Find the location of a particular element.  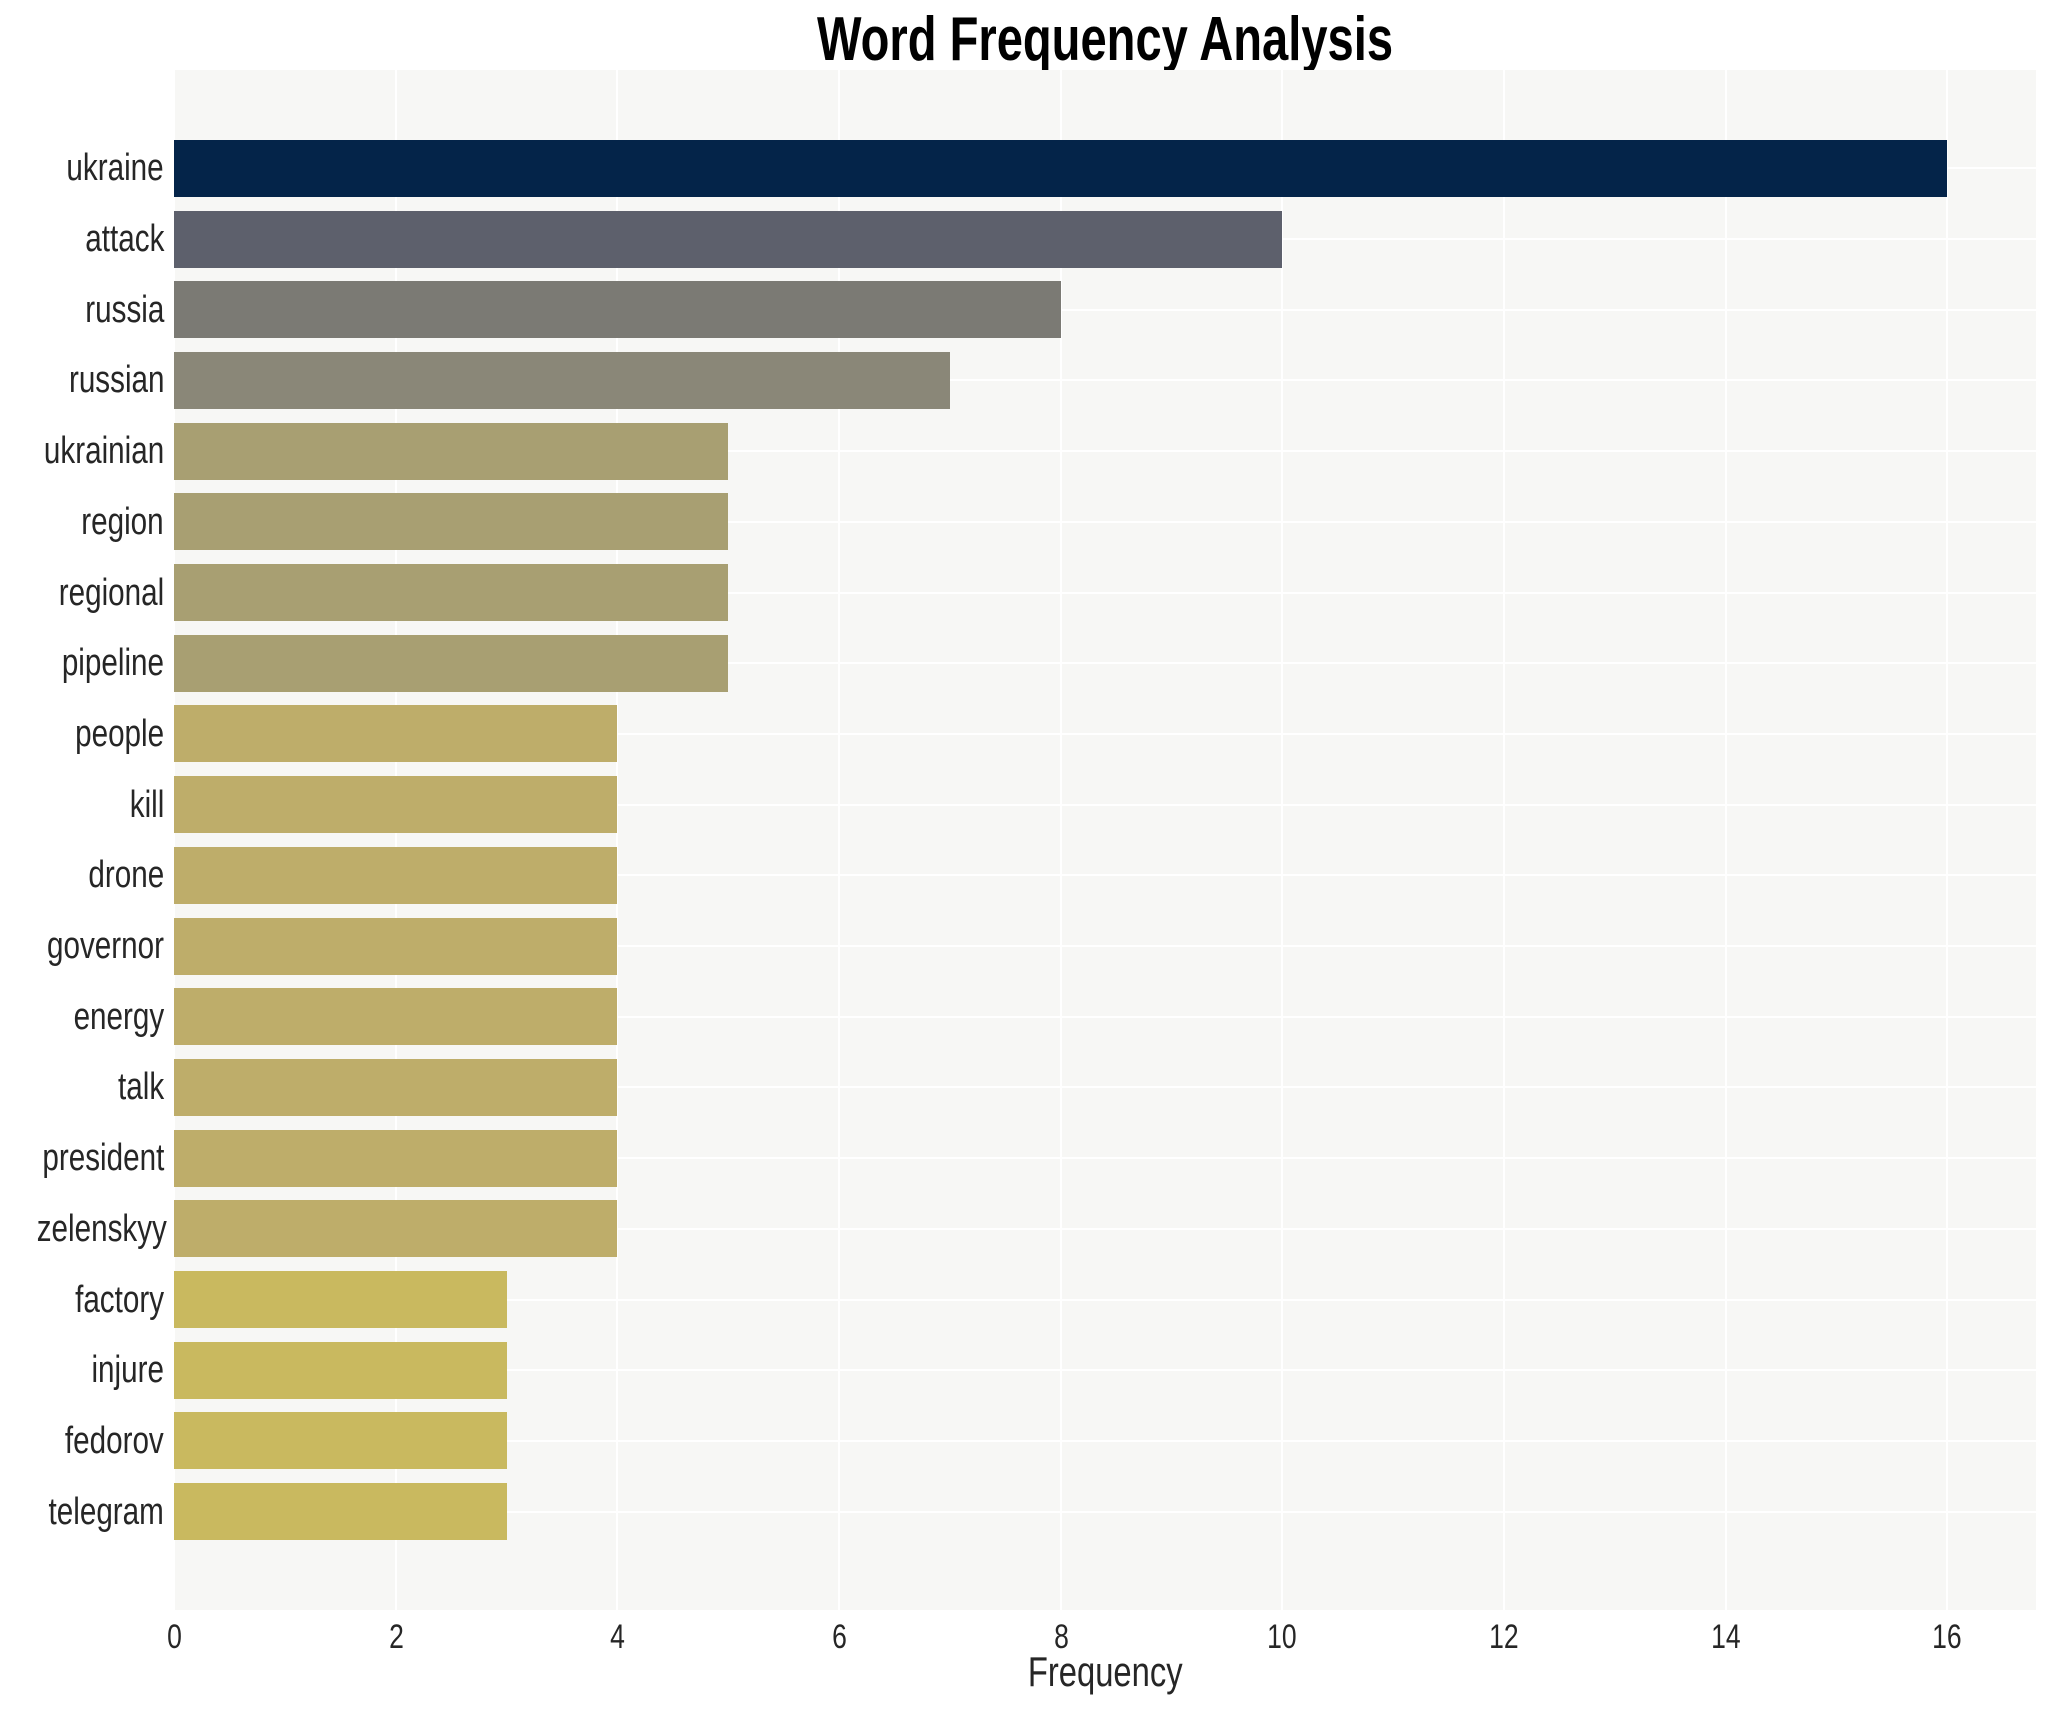

category-label-text: governor is located at coordinates (105, 946).